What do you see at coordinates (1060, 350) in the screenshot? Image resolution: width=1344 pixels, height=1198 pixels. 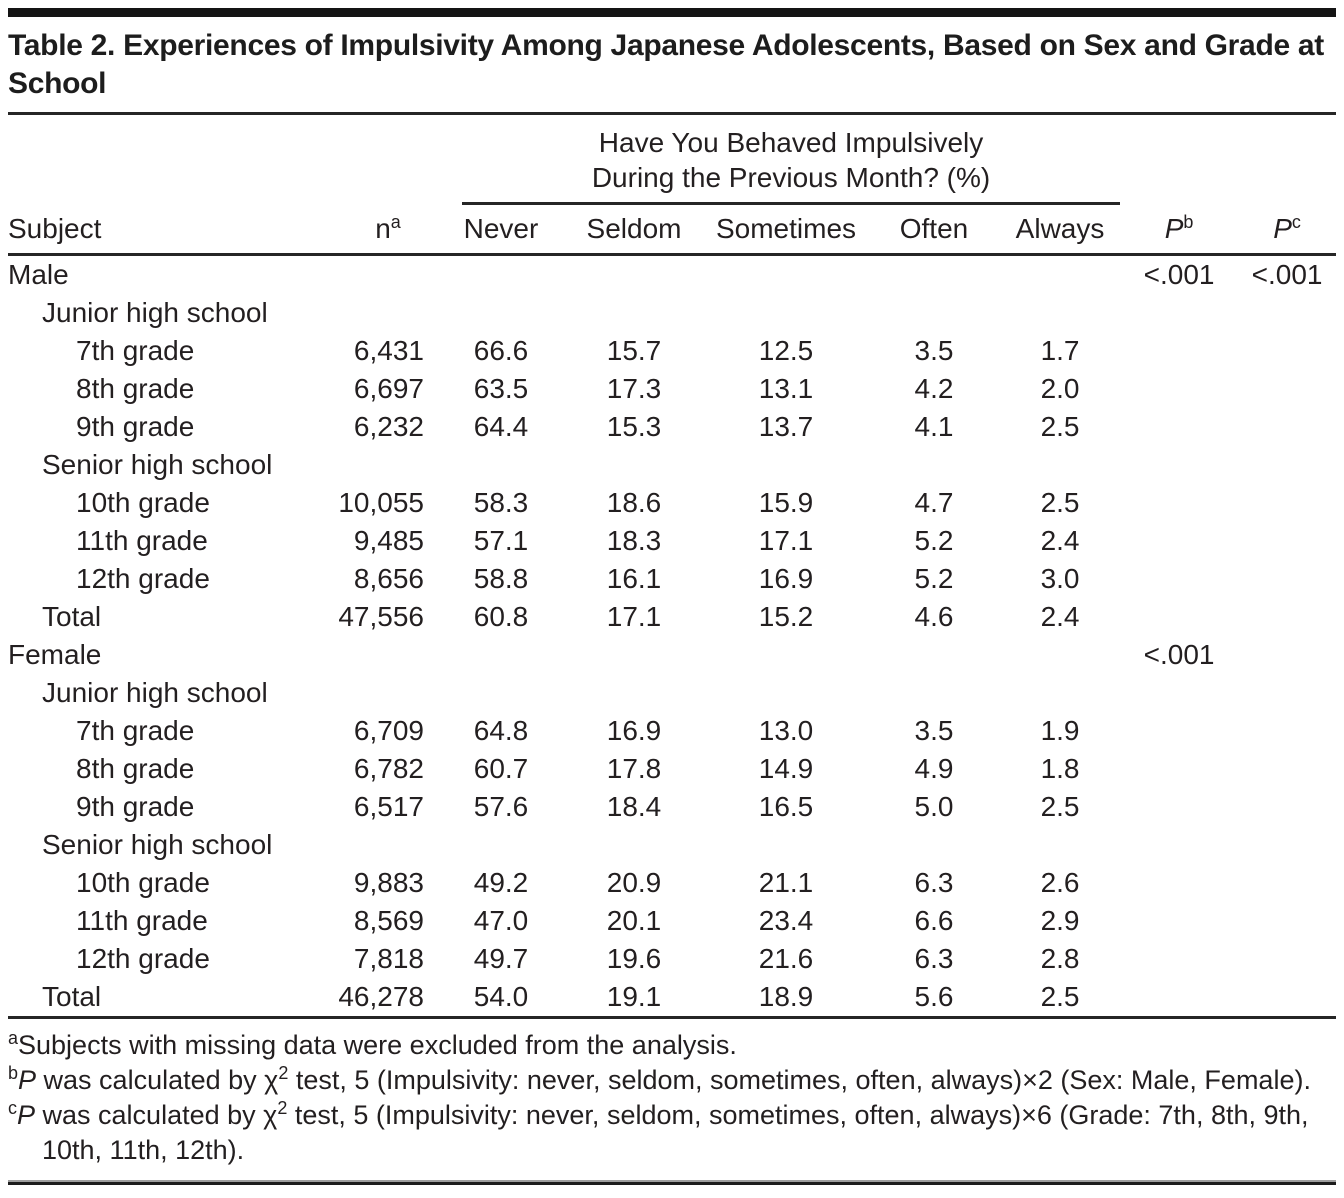 I see `cell-always: 1.7` at bounding box center [1060, 350].